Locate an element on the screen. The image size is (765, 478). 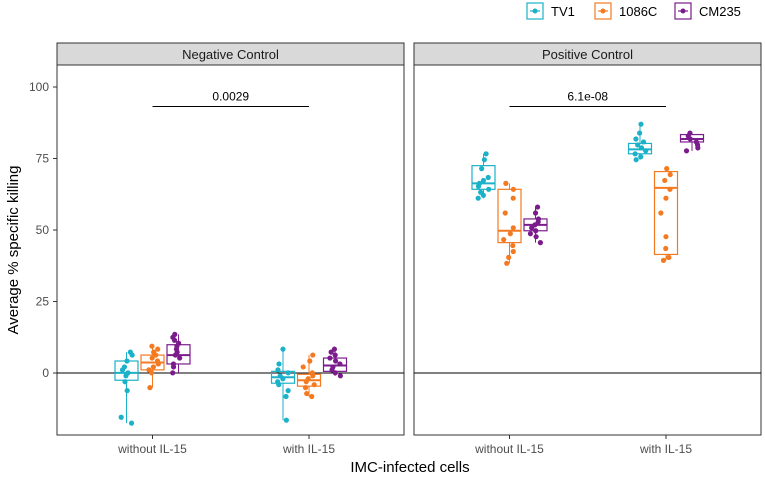
y-tick-0: 0 is located at coordinates (49, 373).